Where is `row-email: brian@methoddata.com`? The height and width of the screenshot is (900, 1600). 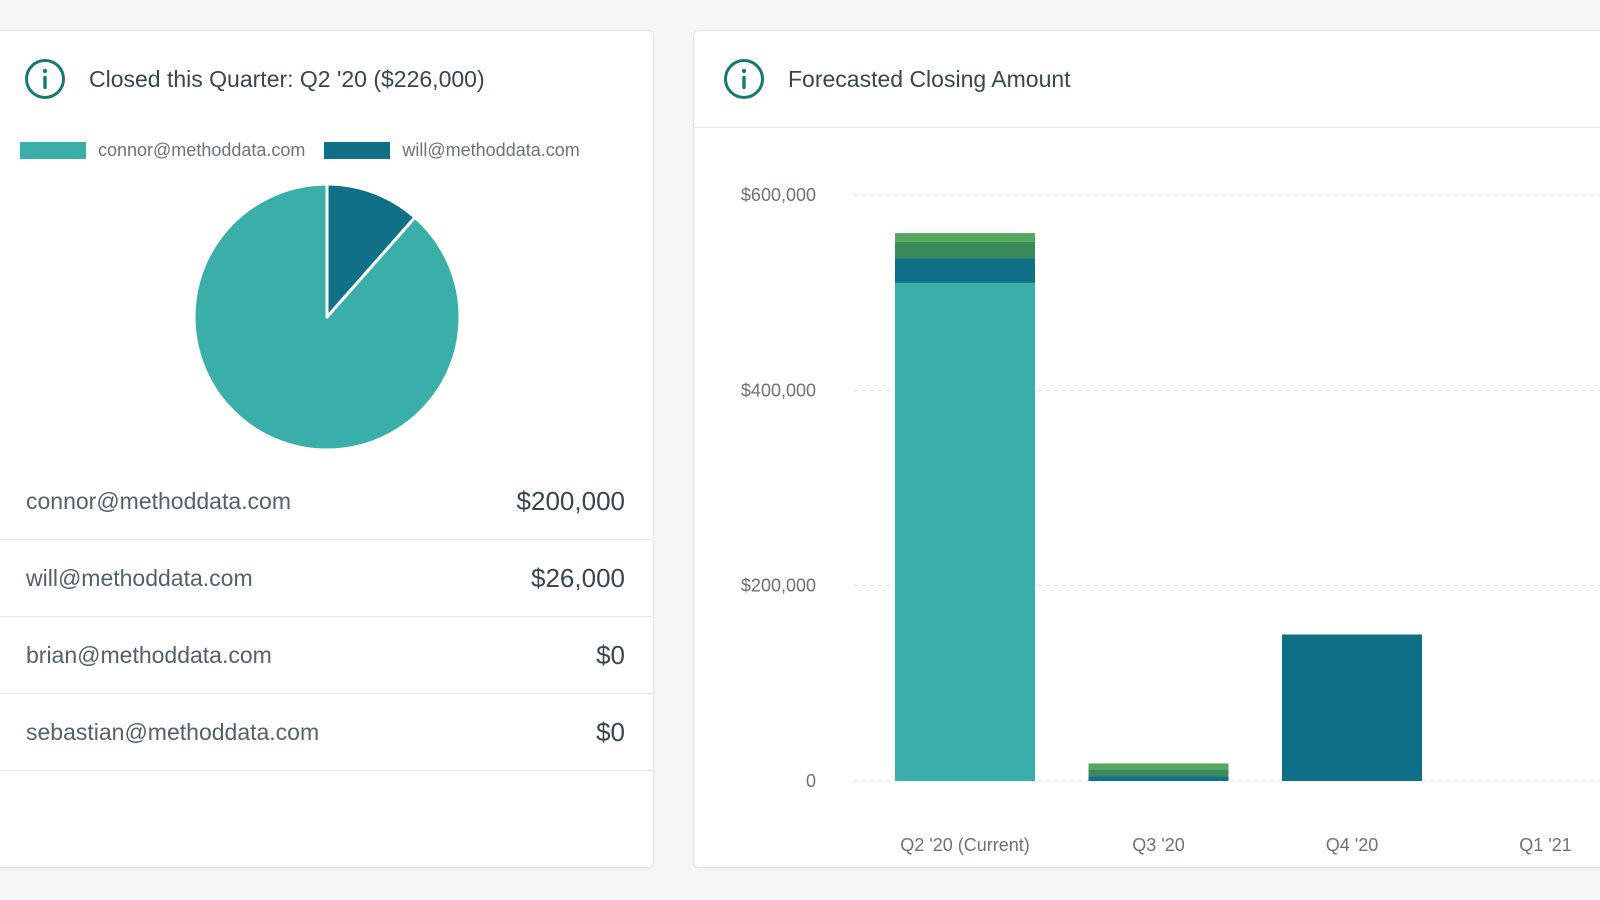 row-email: brian@methoddata.com is located at coordinates (149, 654).